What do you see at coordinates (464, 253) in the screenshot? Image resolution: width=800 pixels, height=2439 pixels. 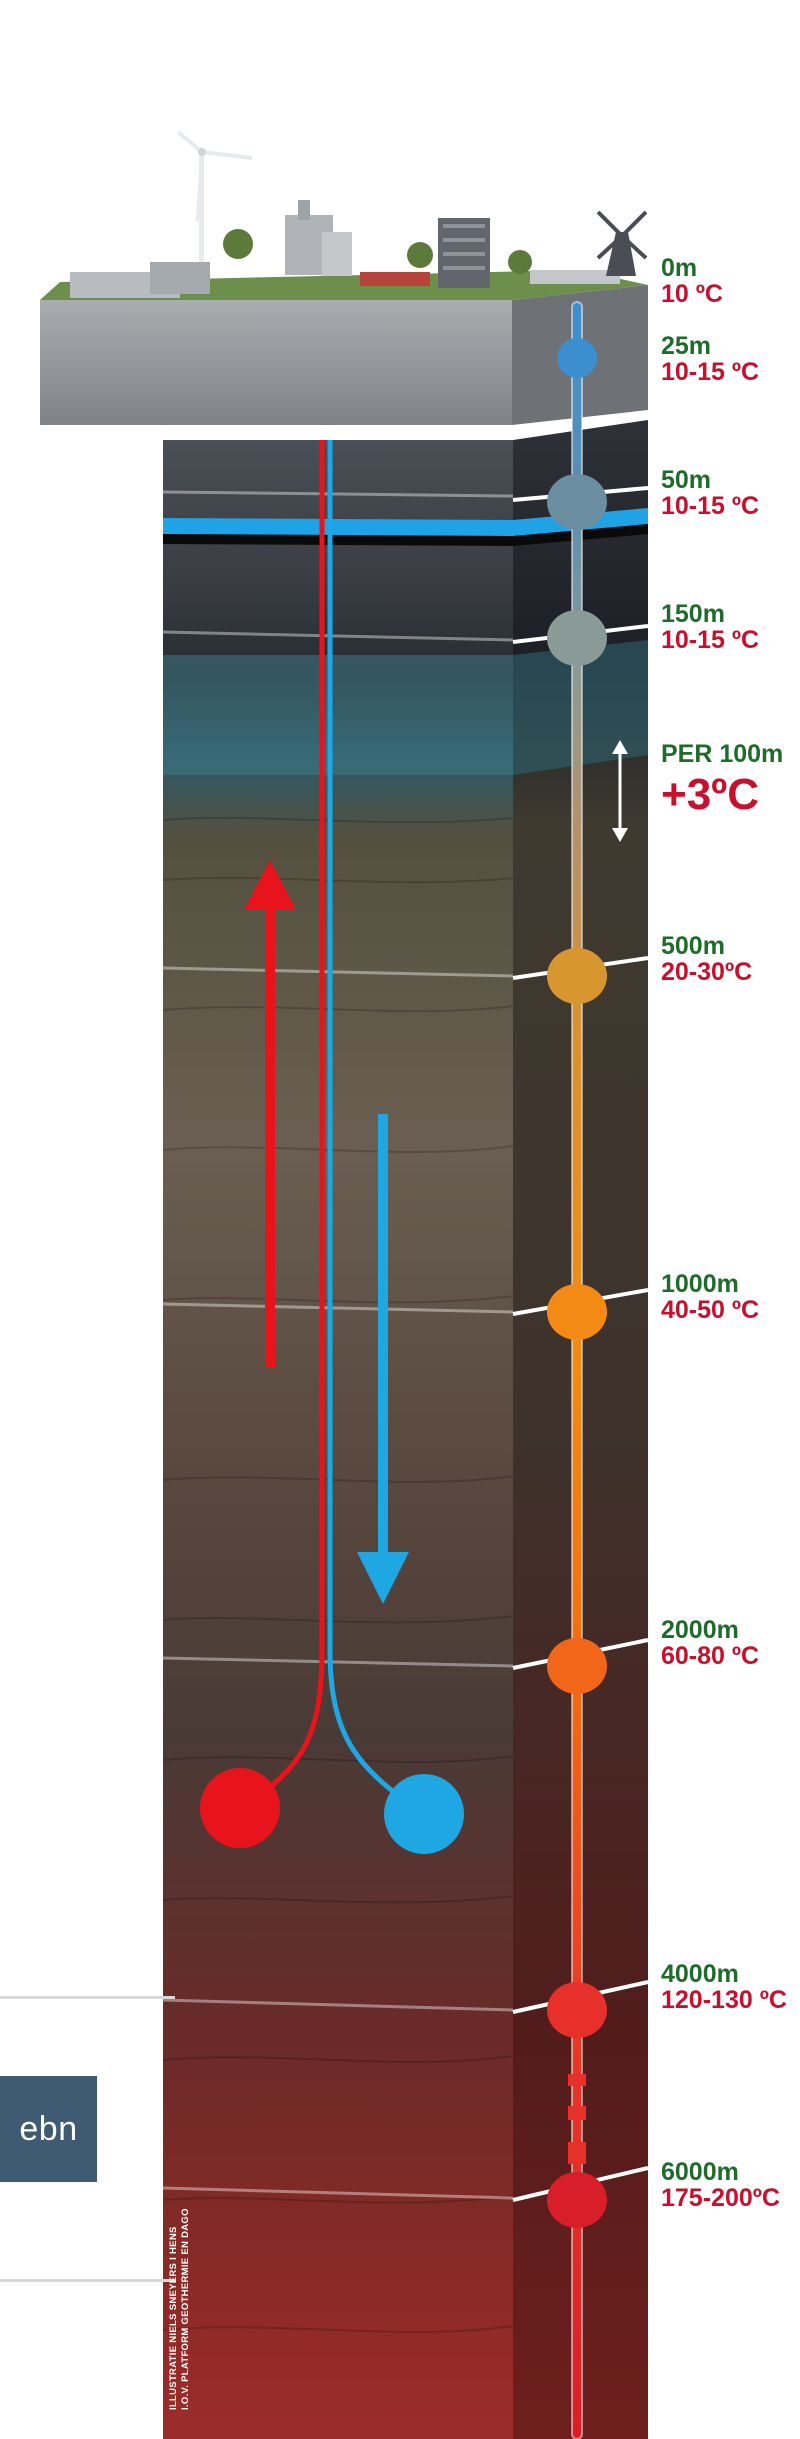 I see `apartment-building-icon` at bounding box center [464, 253].